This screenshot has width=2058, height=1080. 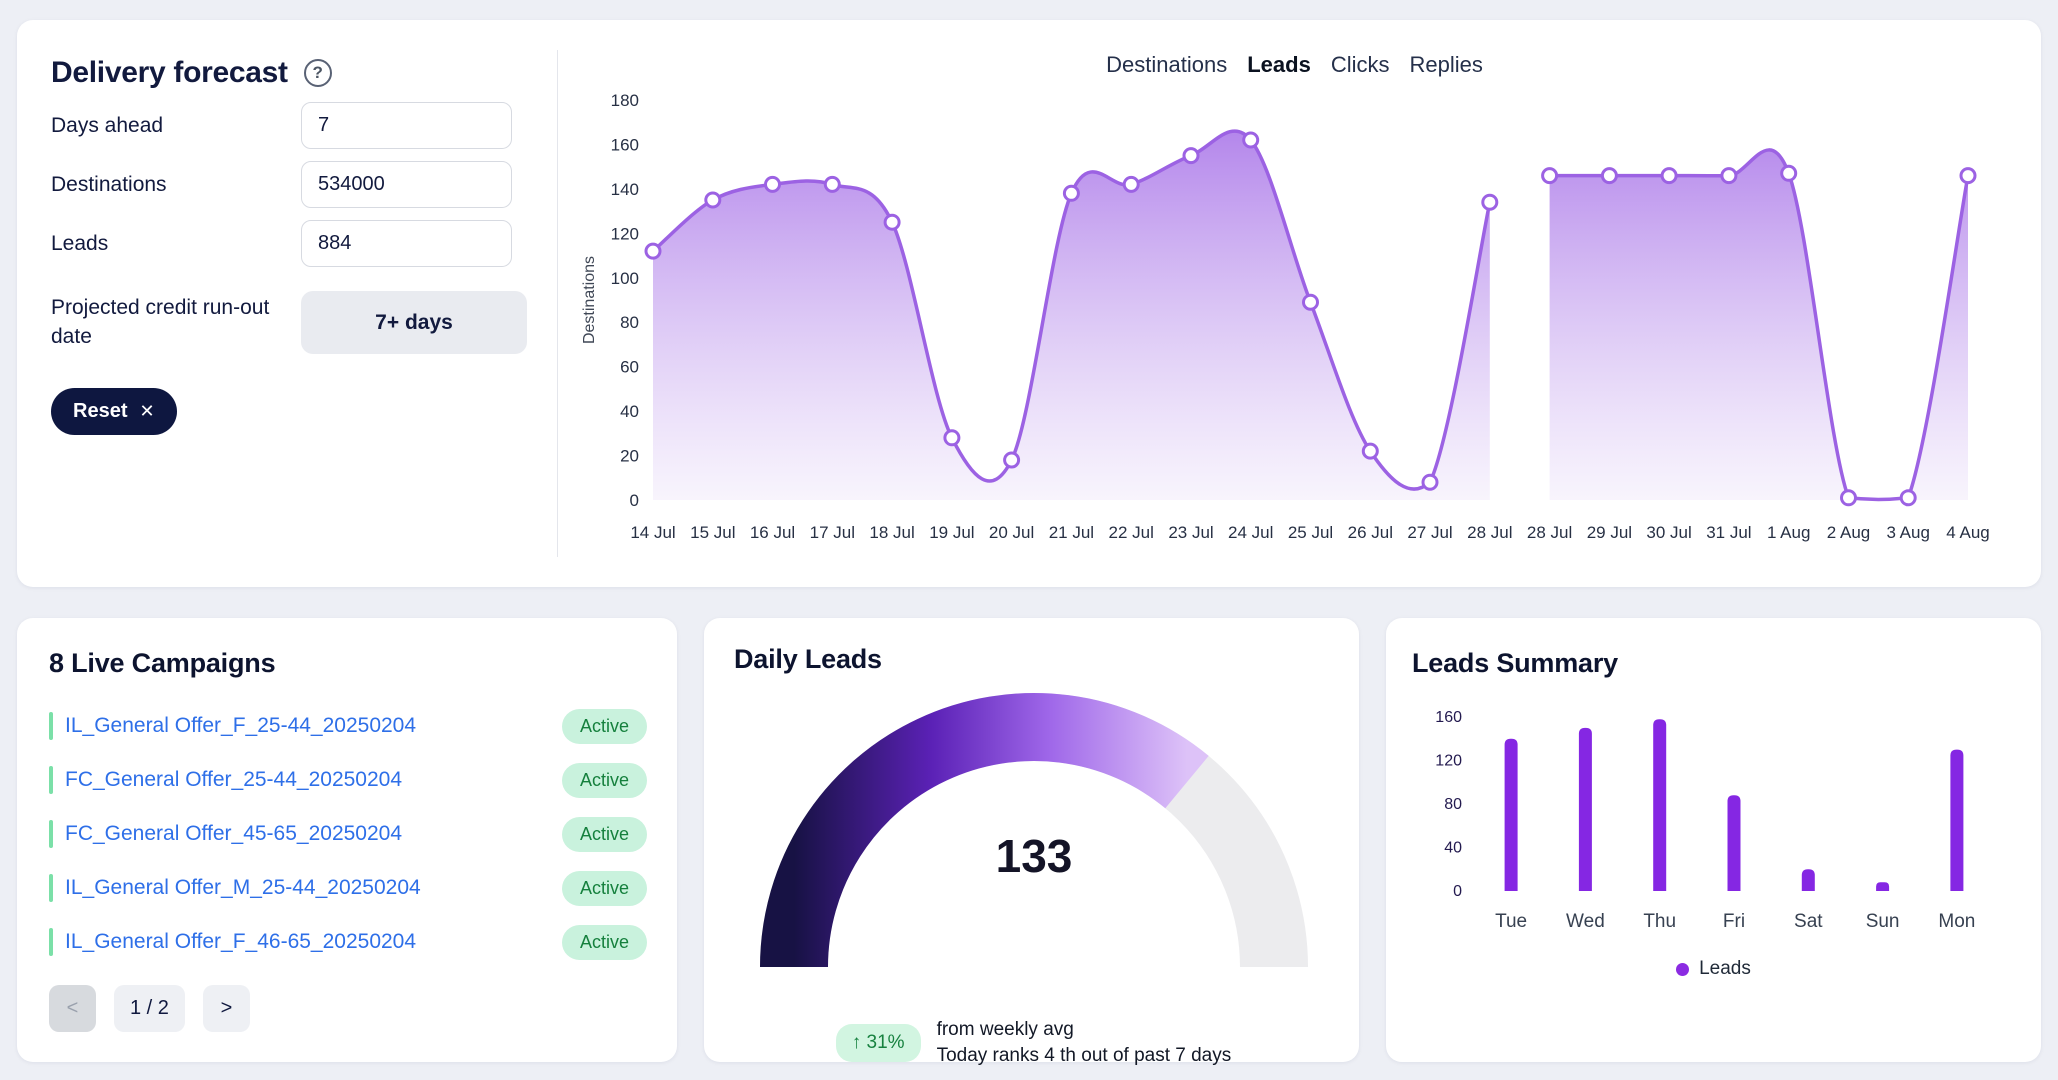 I want to click on svg-text: 60, so click(x=629, y=367).